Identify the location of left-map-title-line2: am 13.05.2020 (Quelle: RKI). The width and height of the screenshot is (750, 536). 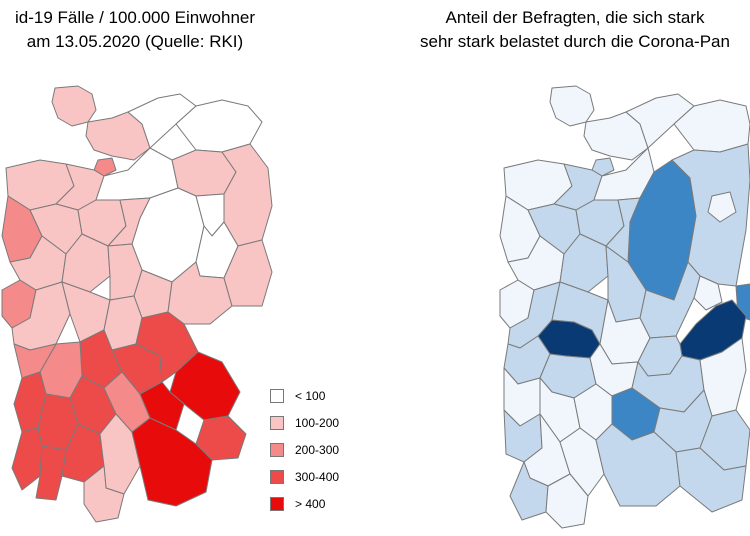
(135, 41).